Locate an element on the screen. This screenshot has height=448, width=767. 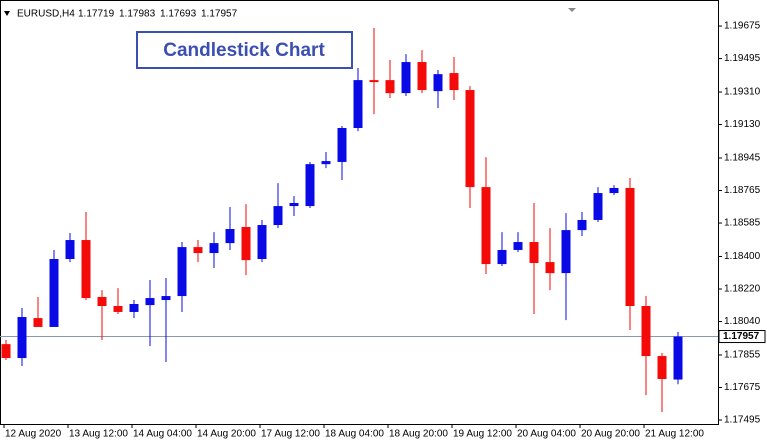
y-tick-label: 1.19675 is located at coordinates (742, 26).